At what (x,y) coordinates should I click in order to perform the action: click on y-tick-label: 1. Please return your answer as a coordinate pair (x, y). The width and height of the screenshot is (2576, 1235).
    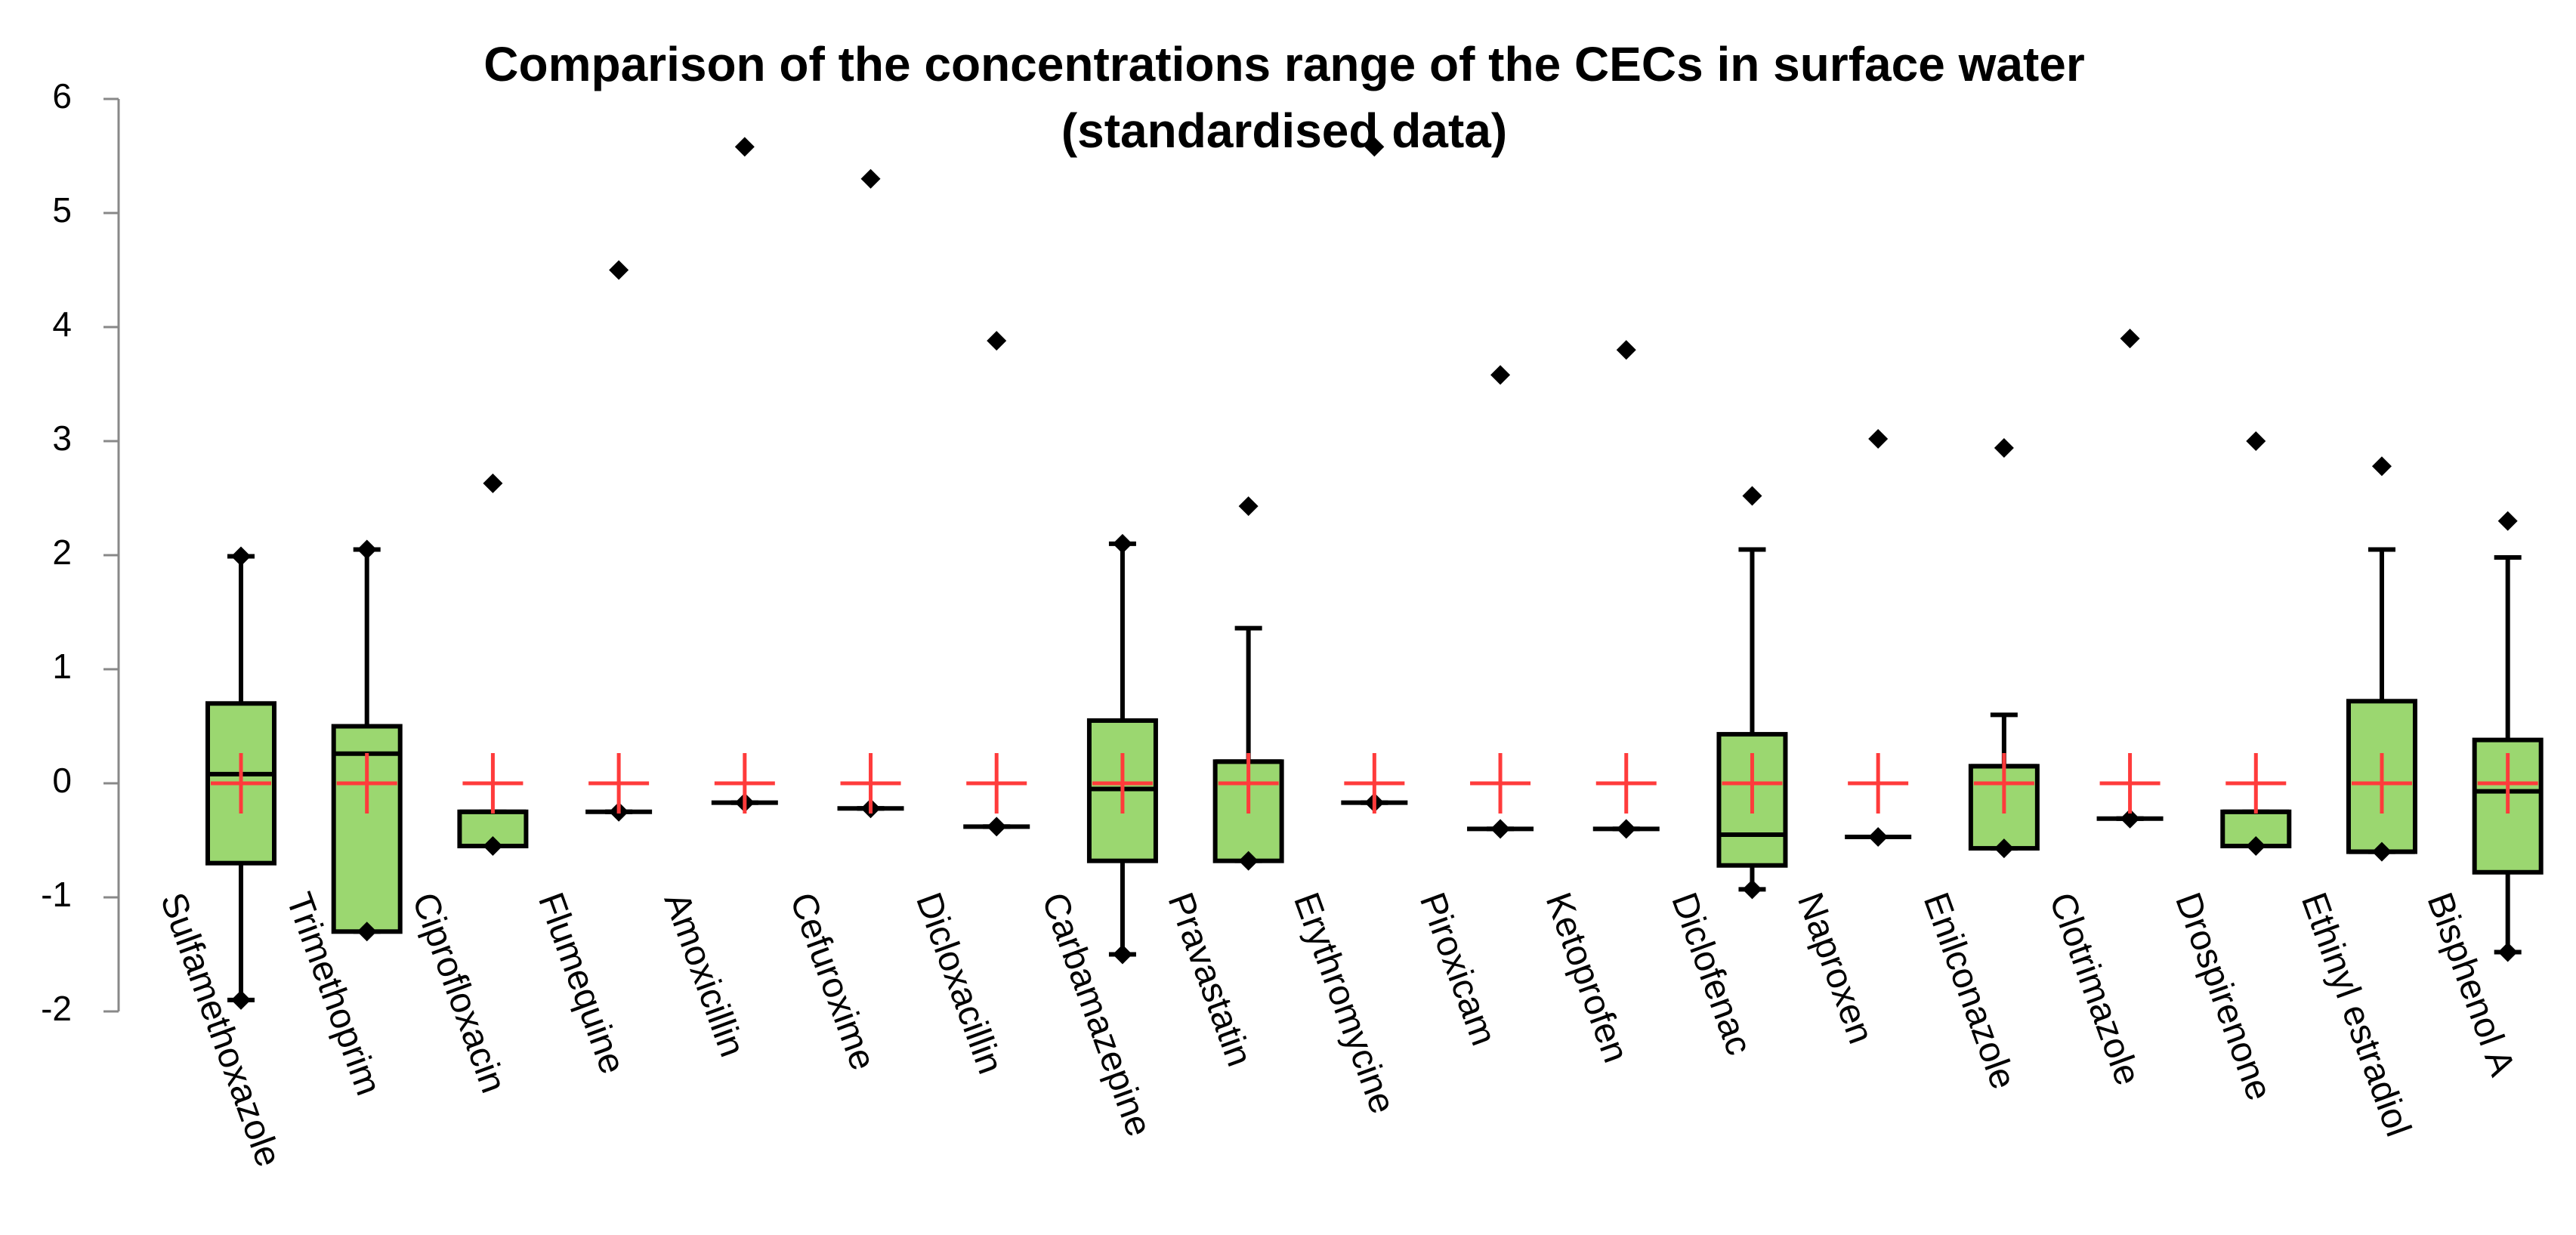
    Looking at the image, I should click on (62, 666).